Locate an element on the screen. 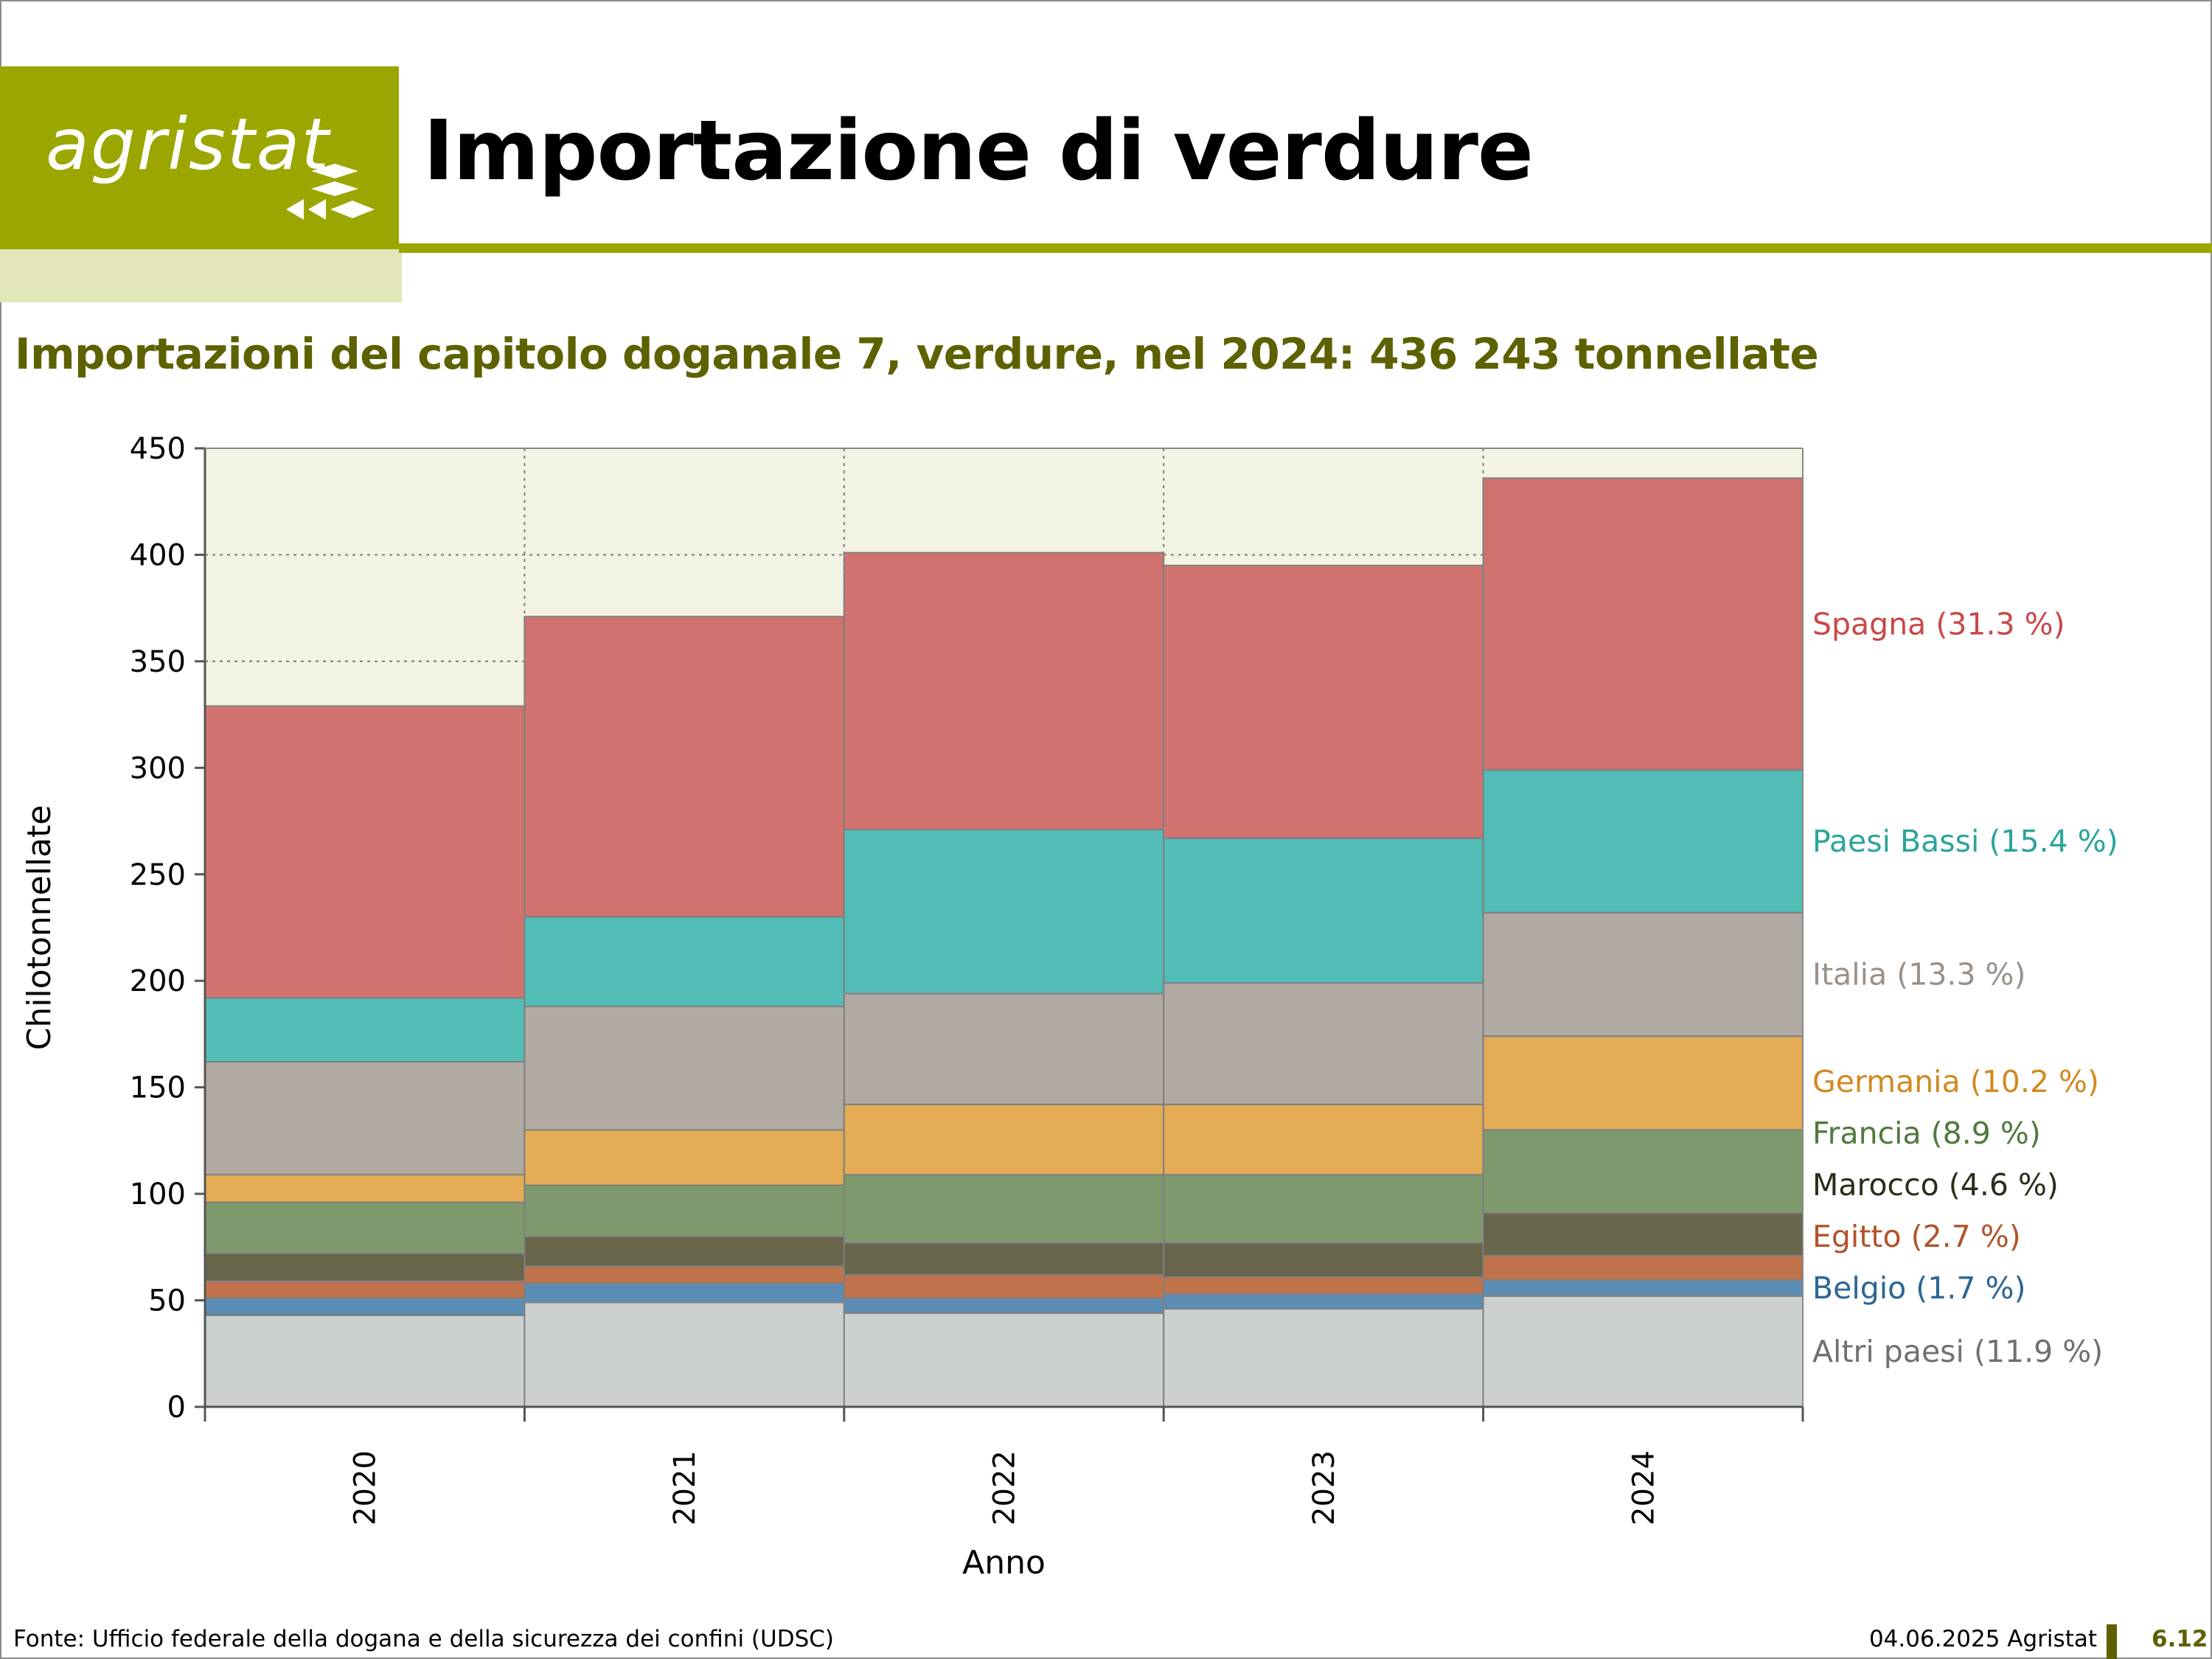 This screenshot has width=2212, height=1659. y-tick-label: 350 is located at coordinates (158, 662).